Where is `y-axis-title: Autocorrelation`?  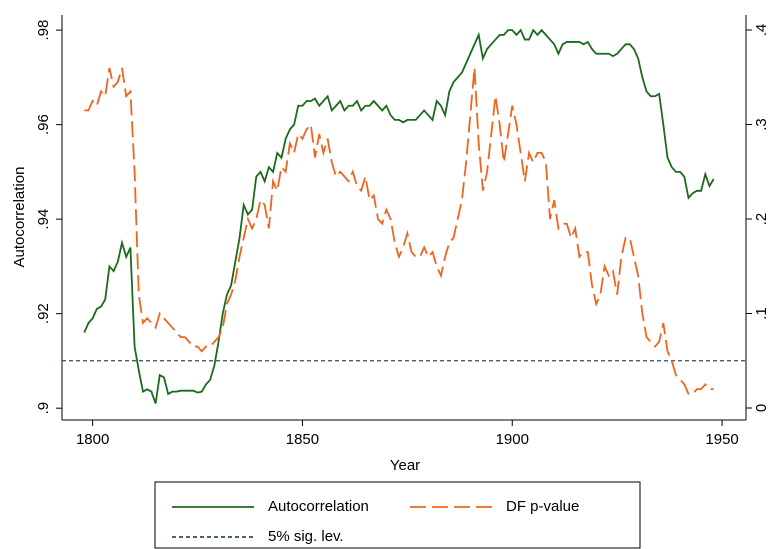 y-axis-title: Autocorrelation is located at coordinates (19, 217).